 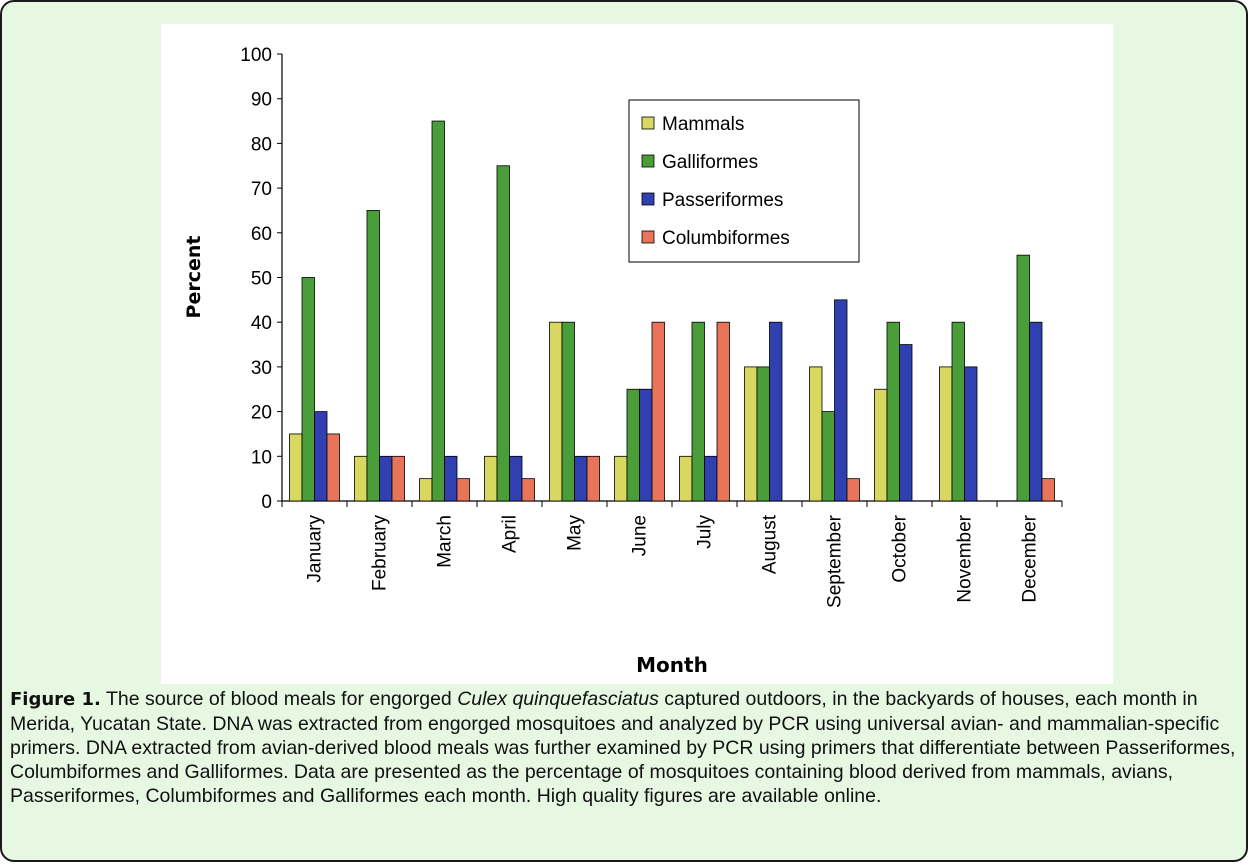 I want to click on legend-label-mammals: Mammals, so click(x=703, y=124).